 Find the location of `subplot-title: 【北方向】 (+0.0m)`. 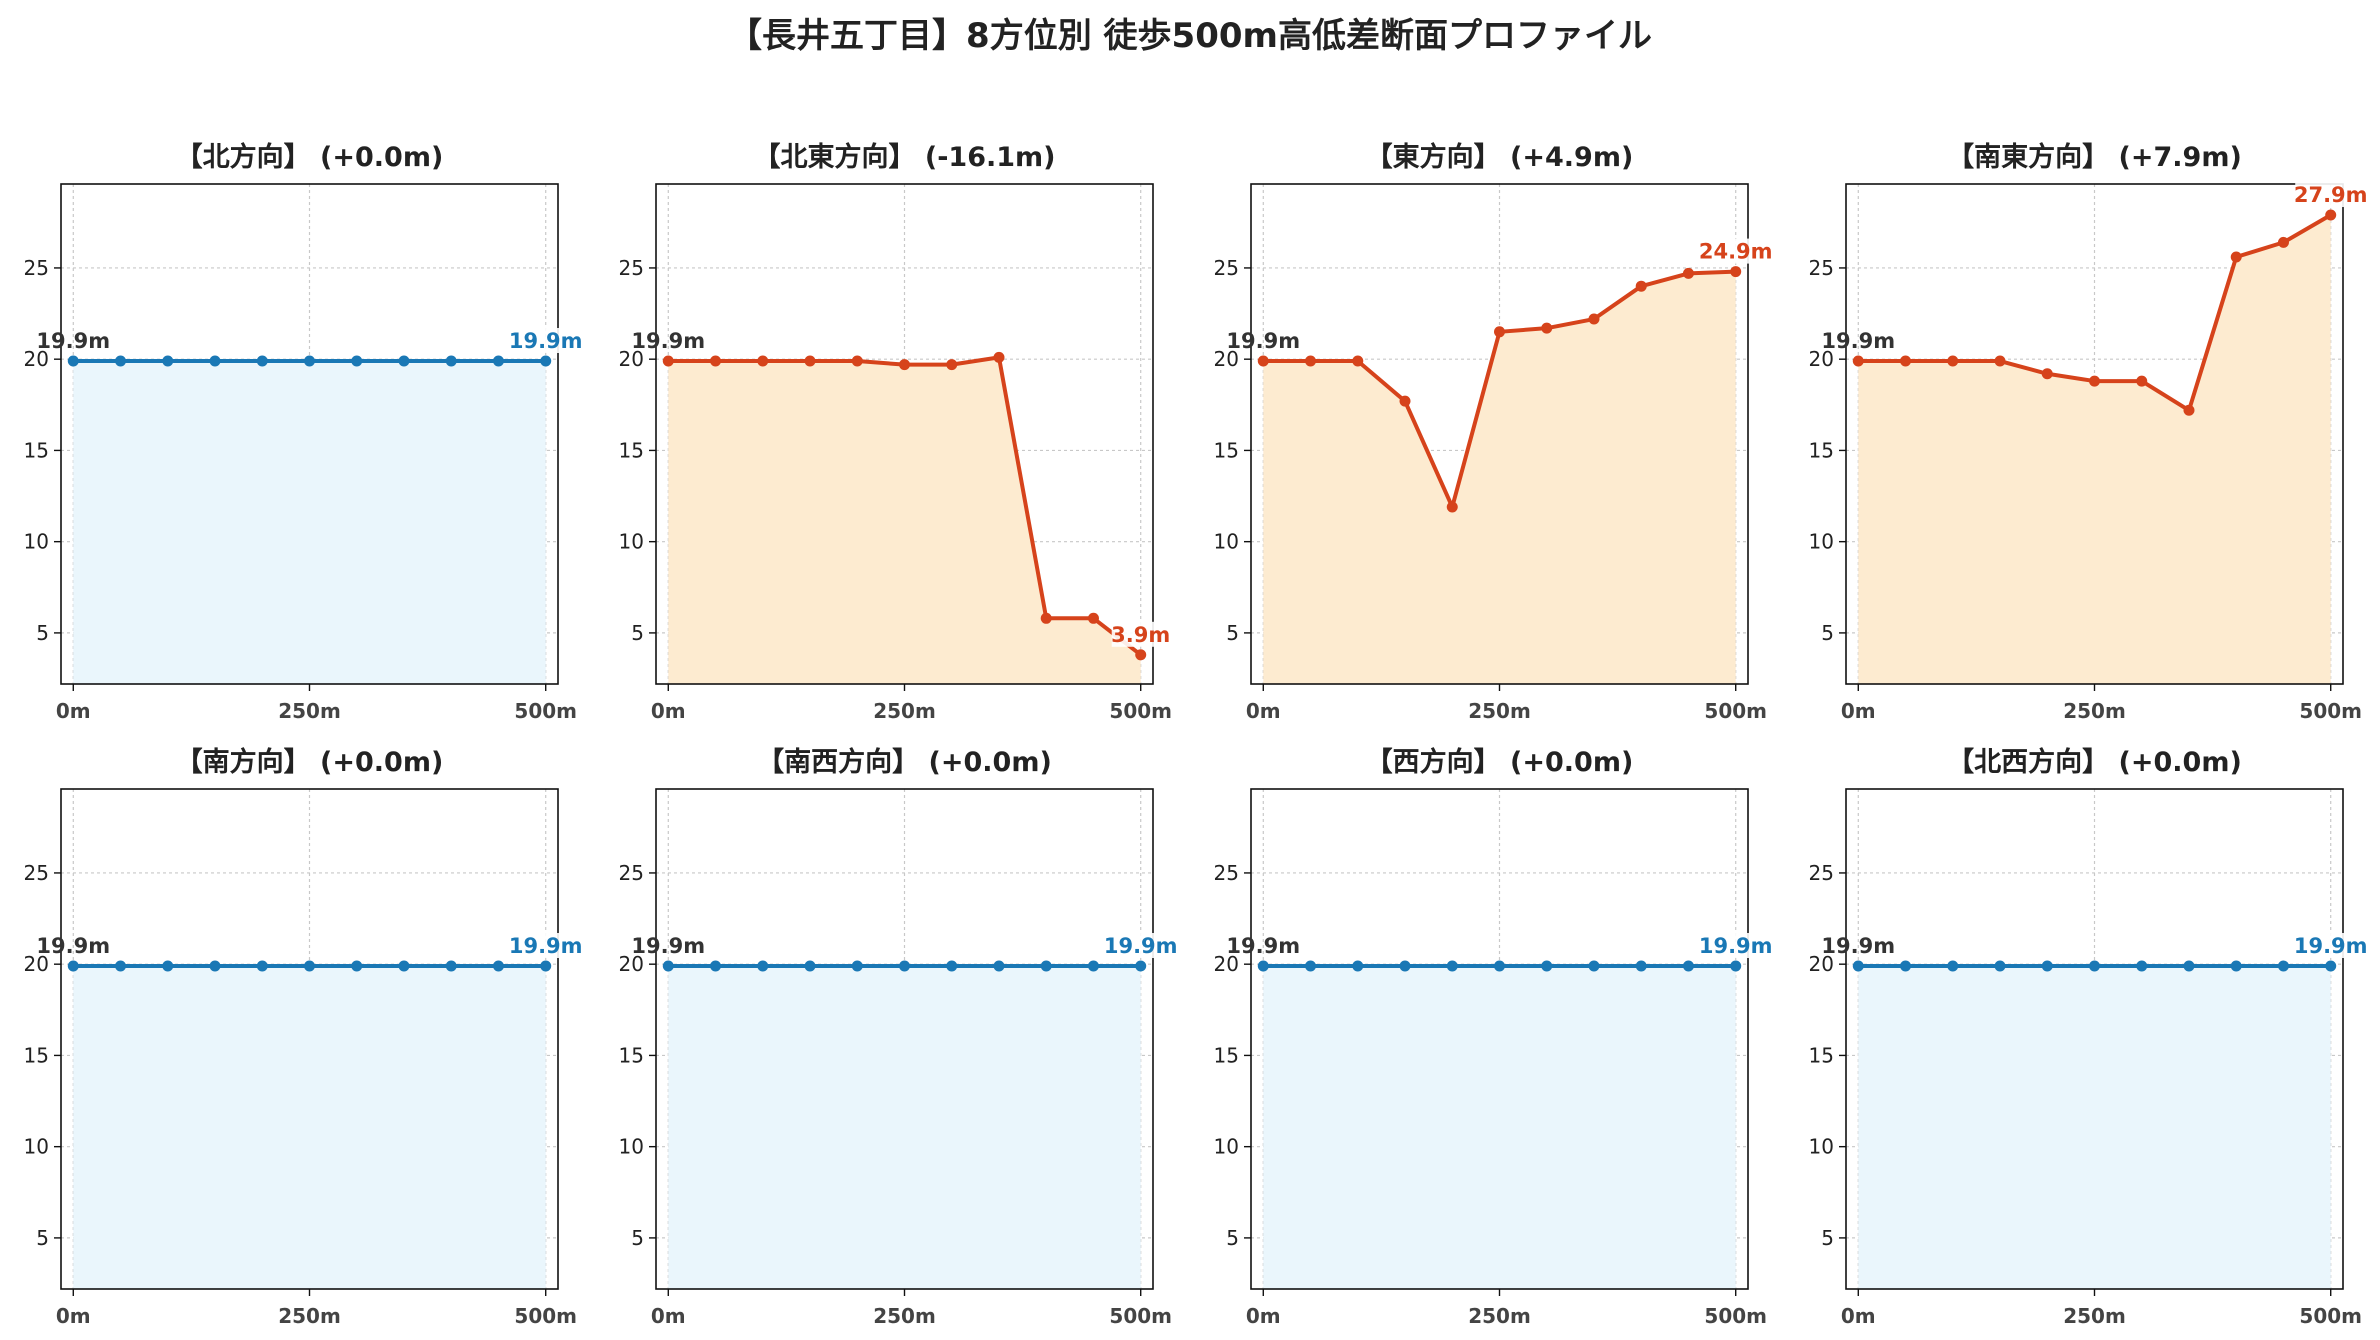

subplot-title: 【北方向】 (+0.0m) is located at coordinates (310, 157).